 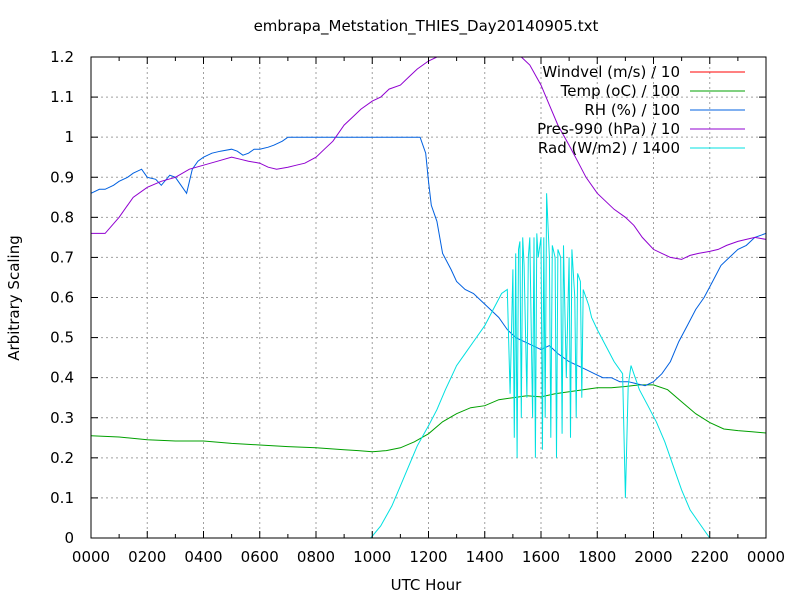 I want to click on y-tick-label: 1, so click(x=69, y=137).